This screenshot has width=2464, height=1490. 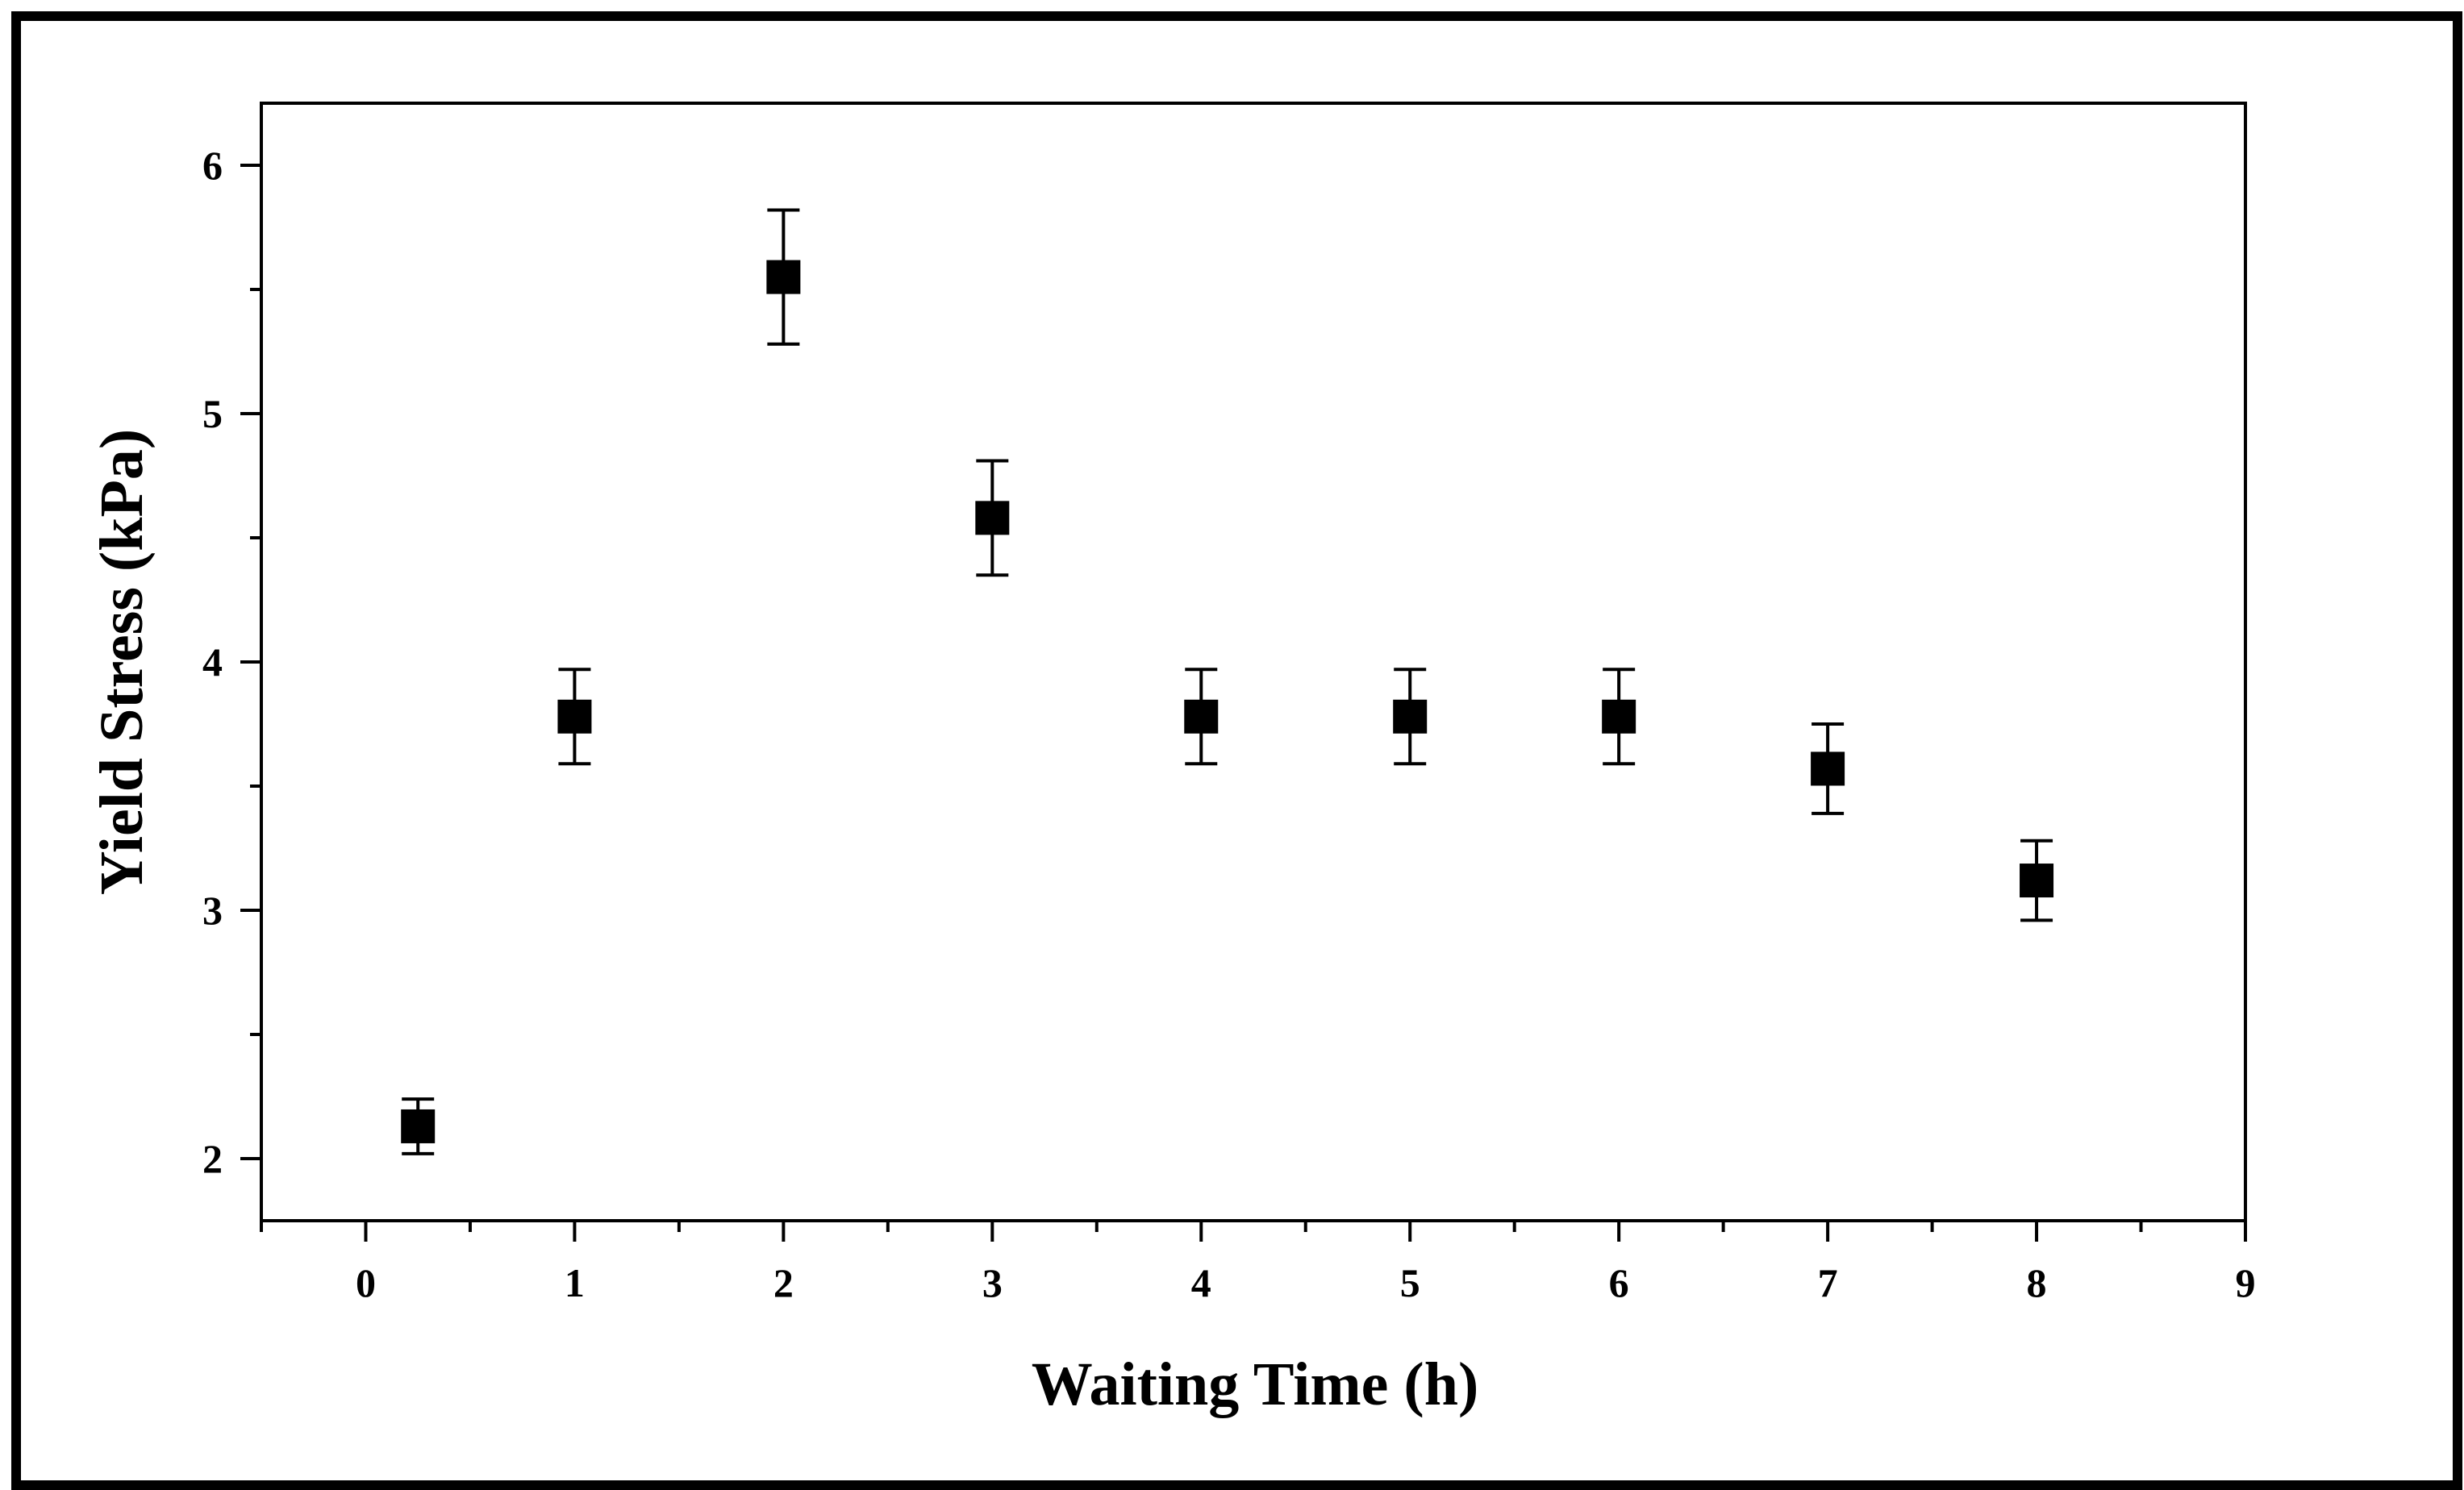 What do you see at coordinates (122, 662) in the screenshot?
I see `y-axis-title: Yield Stress (kPa)` at bounding box center [122, 662].